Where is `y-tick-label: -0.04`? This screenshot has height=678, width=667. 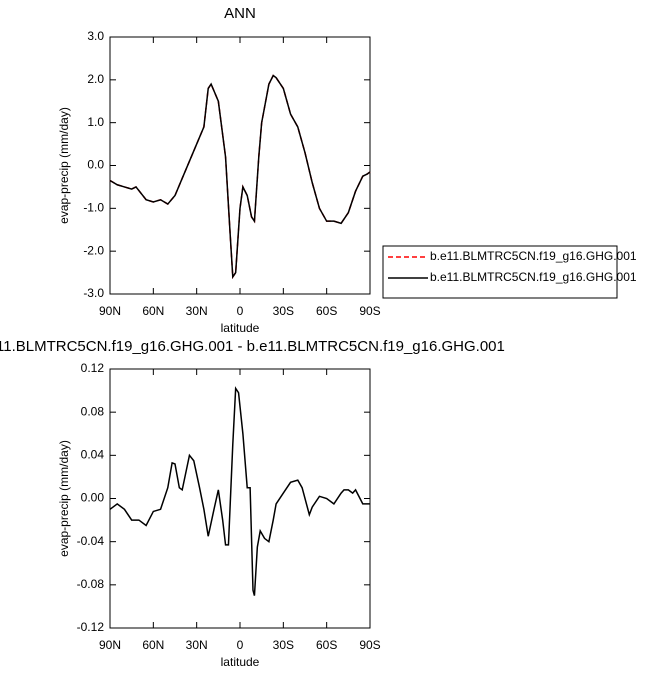
y-tick-label: -0.04 is located at coordinates (91, 541).